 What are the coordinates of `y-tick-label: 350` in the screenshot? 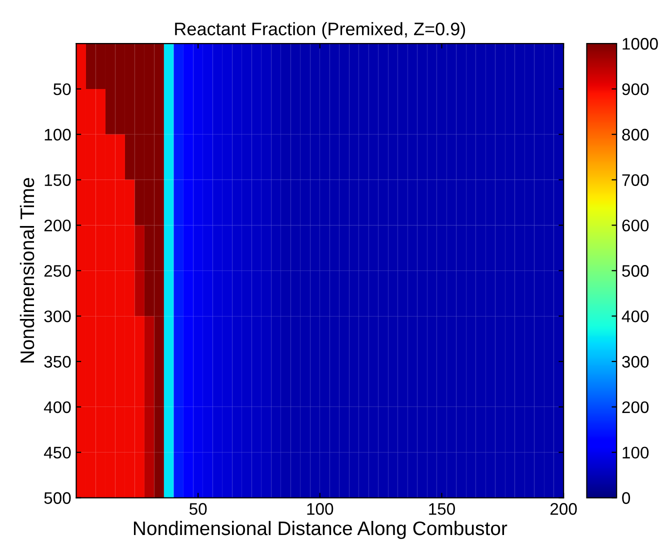 It's located at (57, 362).